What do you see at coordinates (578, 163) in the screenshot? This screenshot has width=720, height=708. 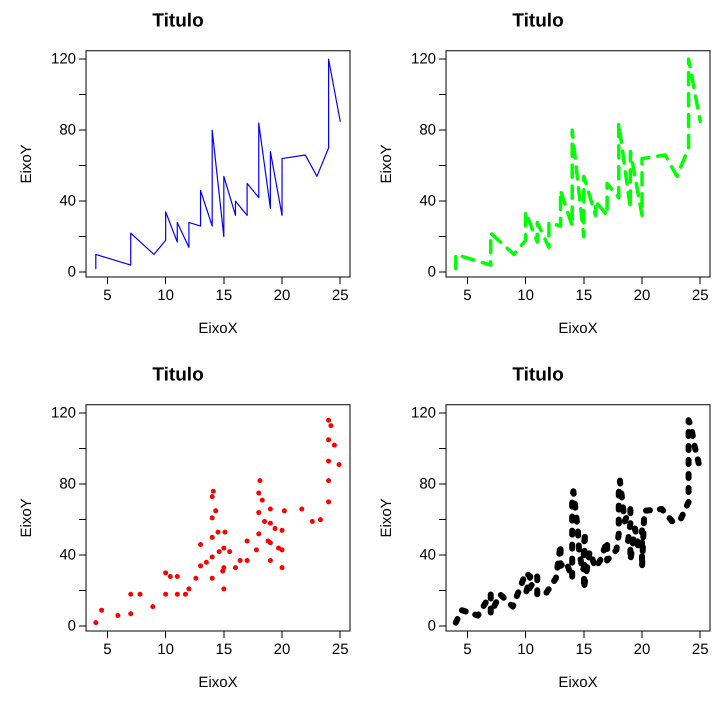 I see `line-series` at bounding box center [578, 163].